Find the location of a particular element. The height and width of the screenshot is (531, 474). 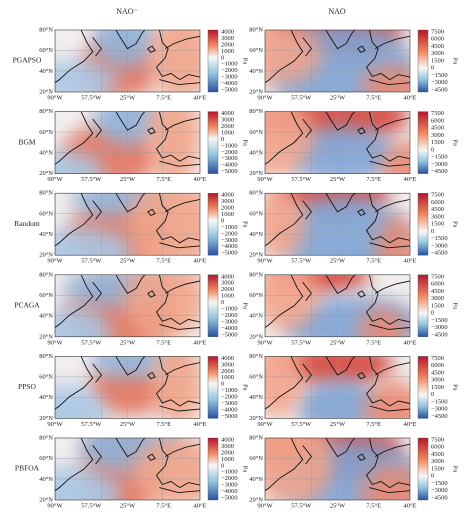

colorbar-tick: −4500 is located at coordinates (439, 334).